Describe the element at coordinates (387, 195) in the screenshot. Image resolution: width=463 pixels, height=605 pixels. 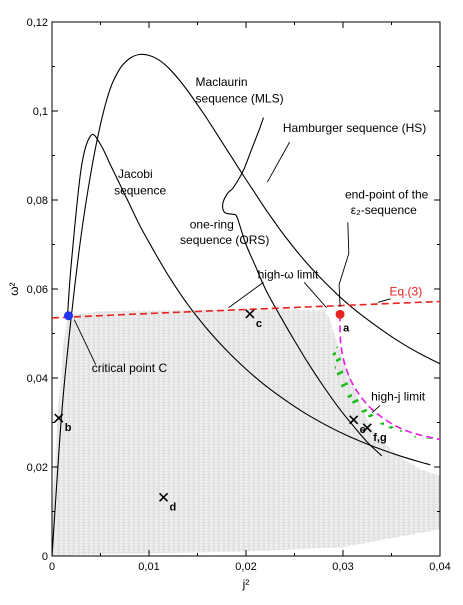
I see `annotation-end-point-of-the: end-point of the` at that location.